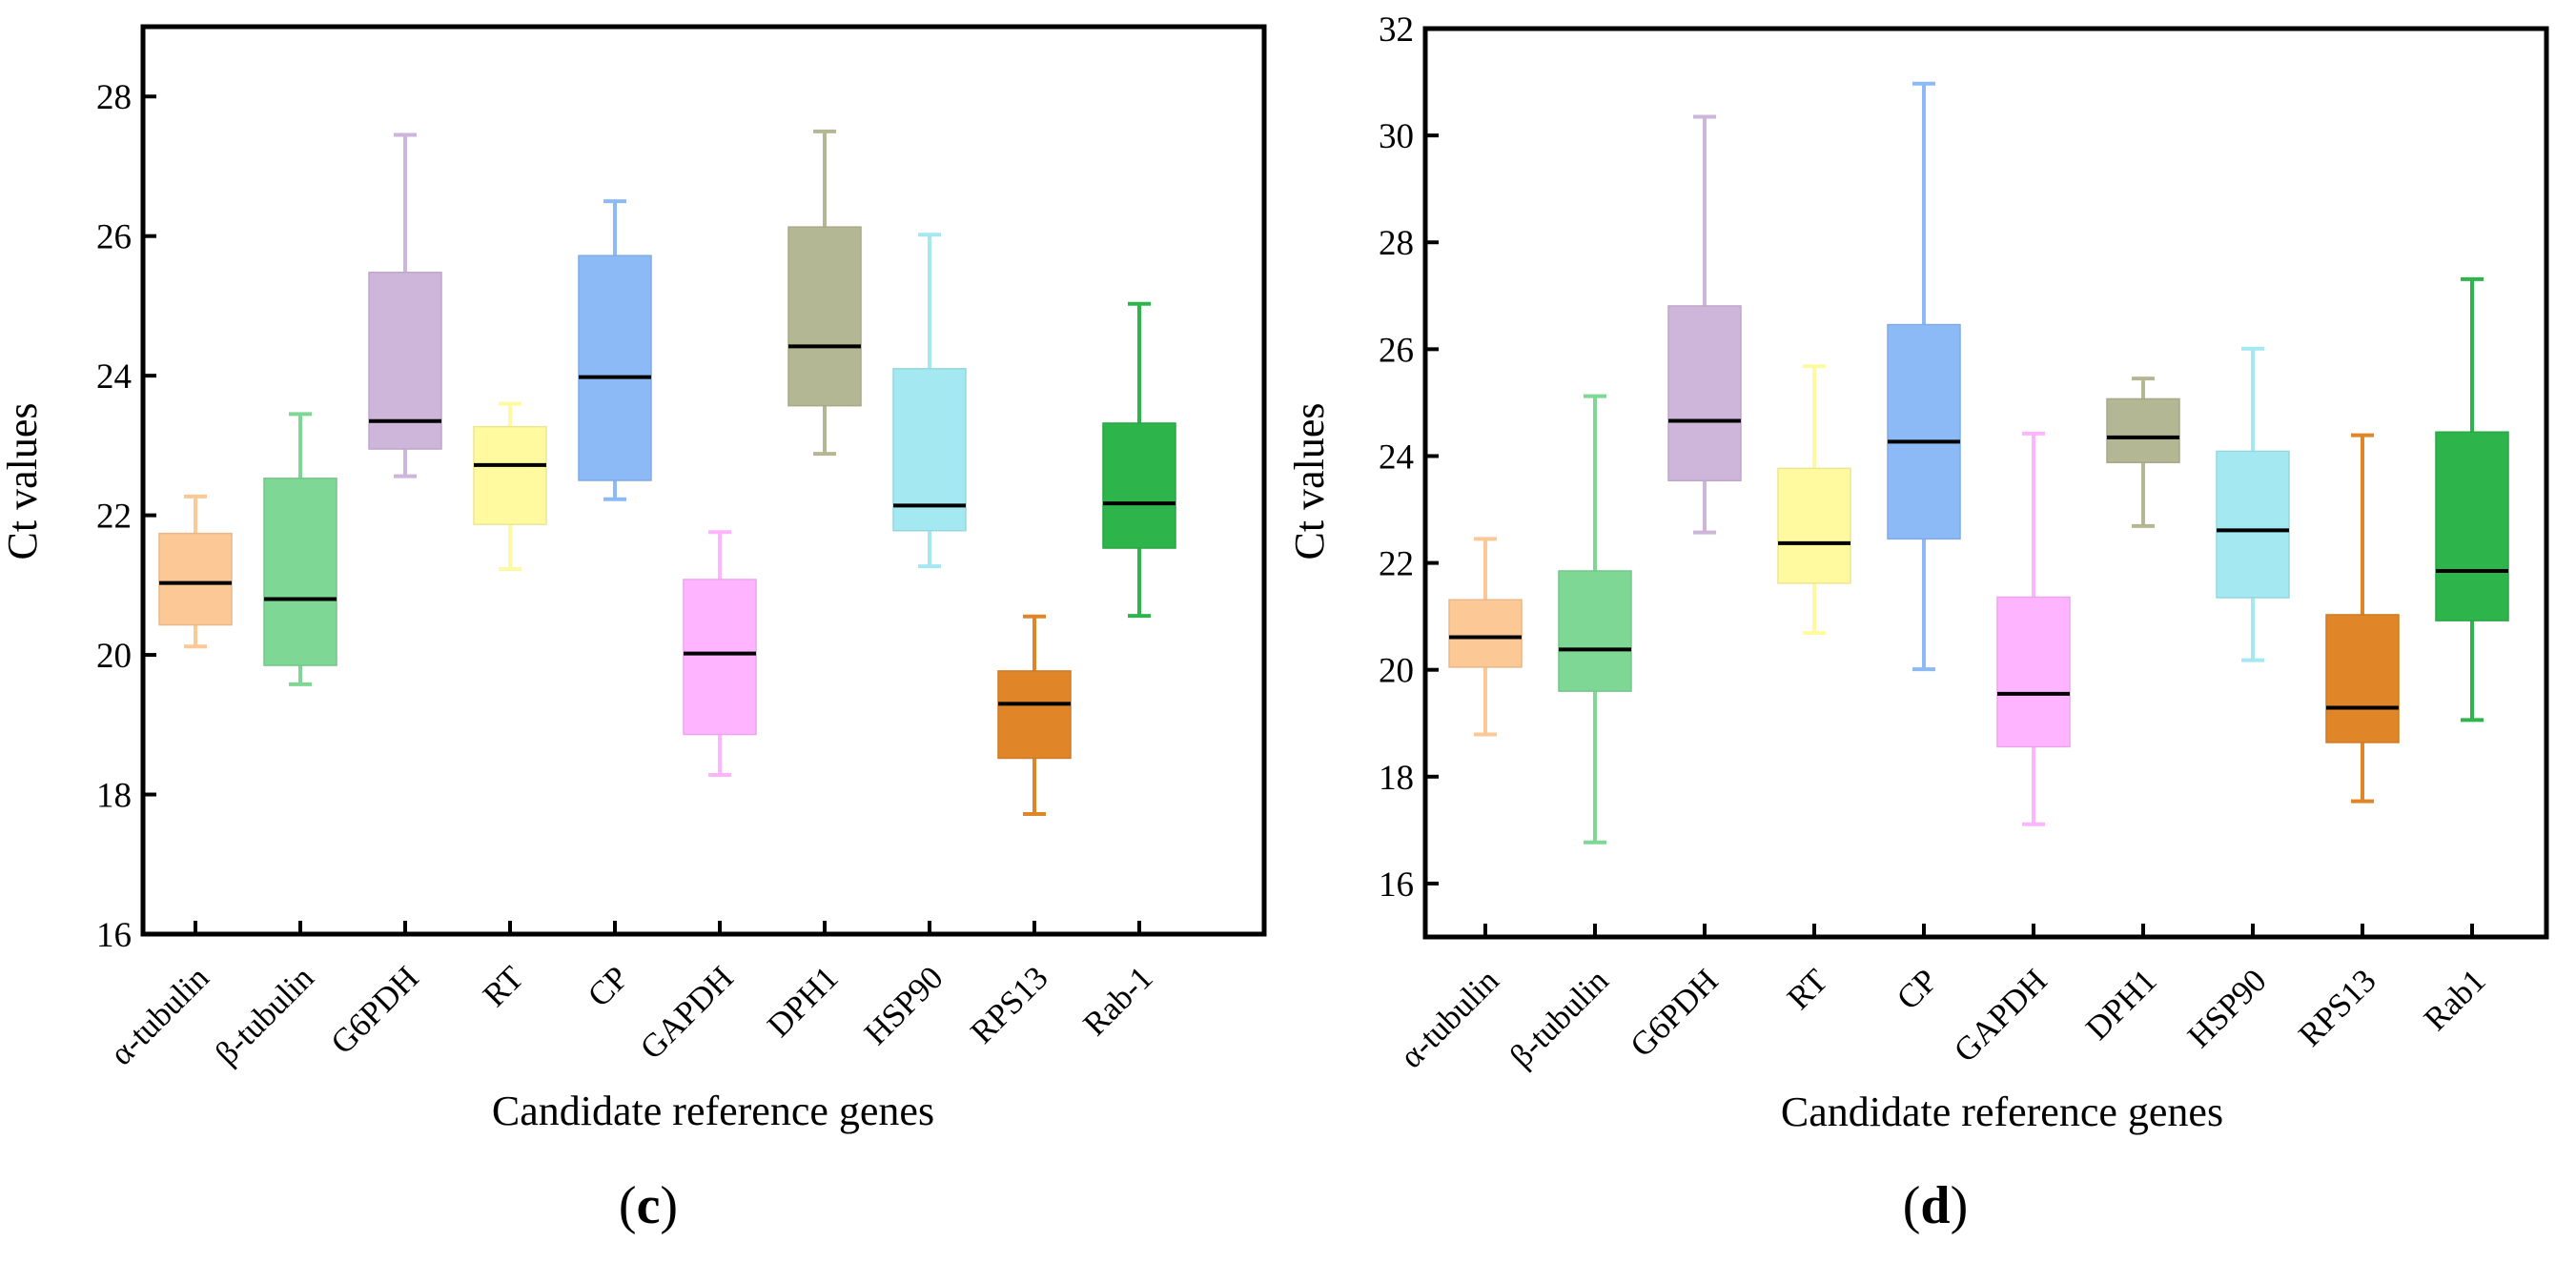  I want to click on x-category-label: Rab1, so click(2455, 1000).